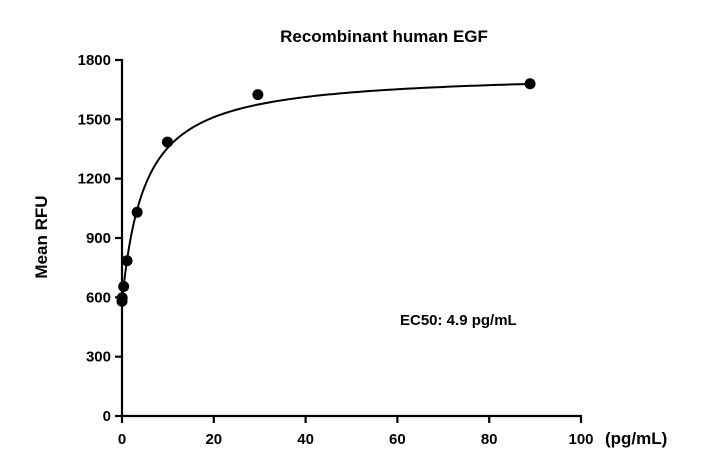  I want to click on y-axis: 0 300 600 900 1200 1500 1800, so click(101, 238).